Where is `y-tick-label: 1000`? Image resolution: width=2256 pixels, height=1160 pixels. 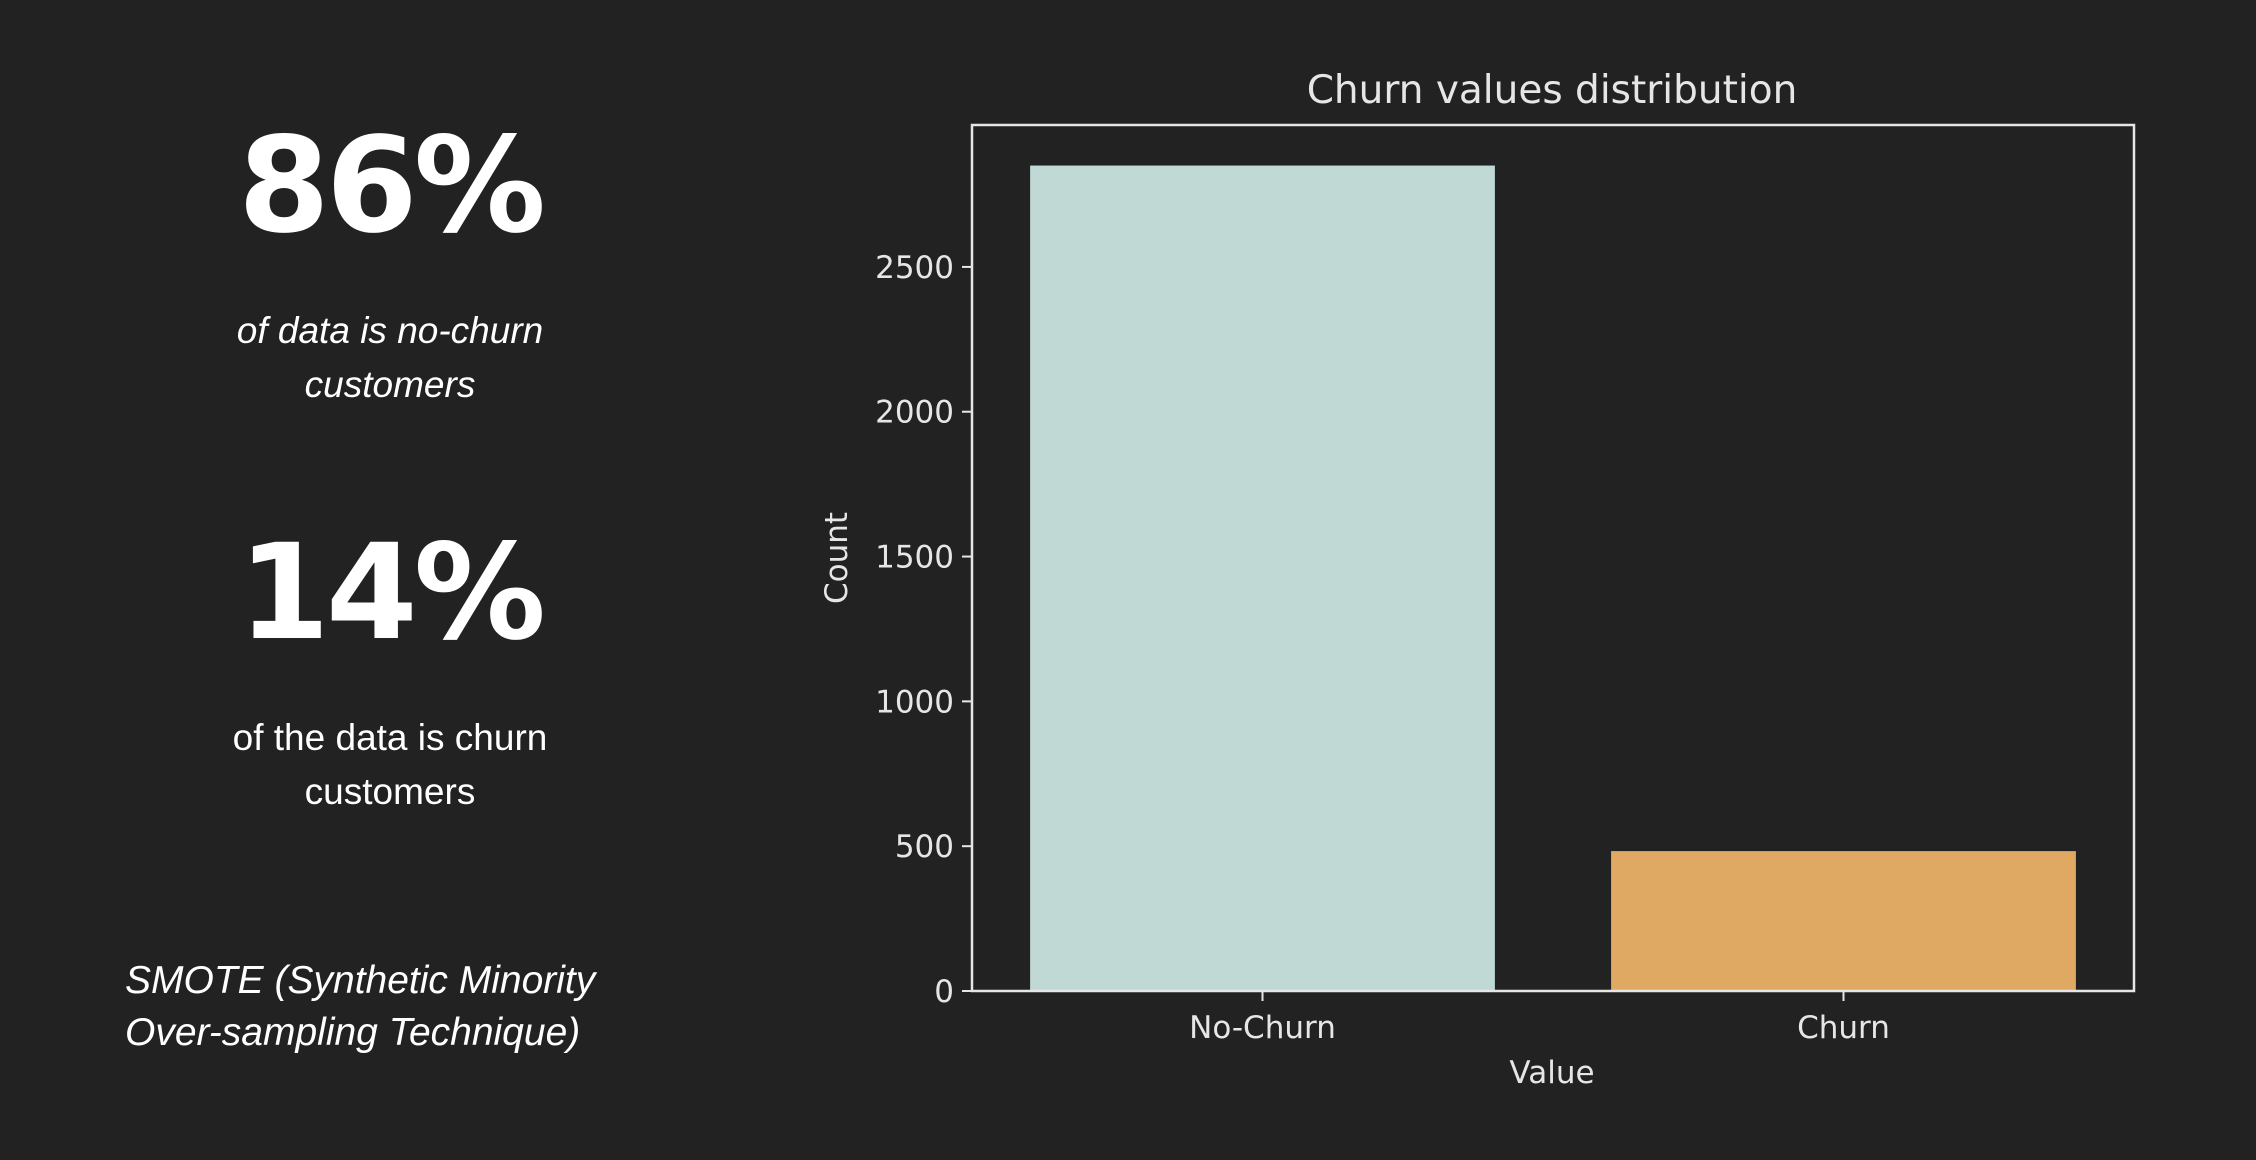 y-tick-label: 1000 is located at coordinates (914, 702).